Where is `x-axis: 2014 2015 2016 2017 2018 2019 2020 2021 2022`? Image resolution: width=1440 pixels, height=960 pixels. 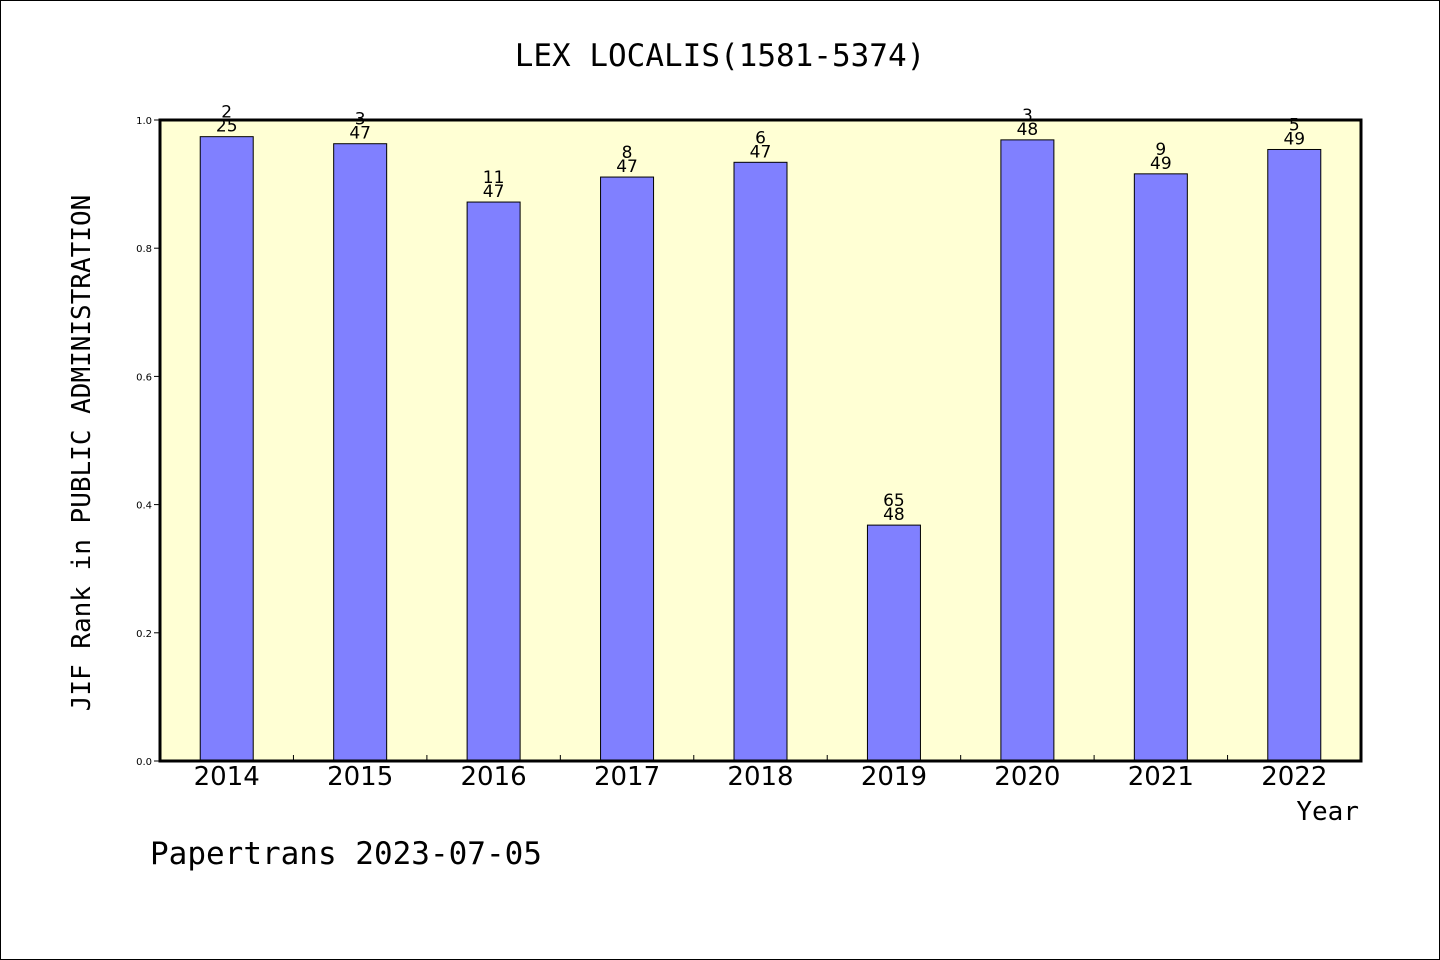 x-axis: 2014 2015 2016 2017 2018 2019 2020 2021 2022 is located at coordinates (760, 773).